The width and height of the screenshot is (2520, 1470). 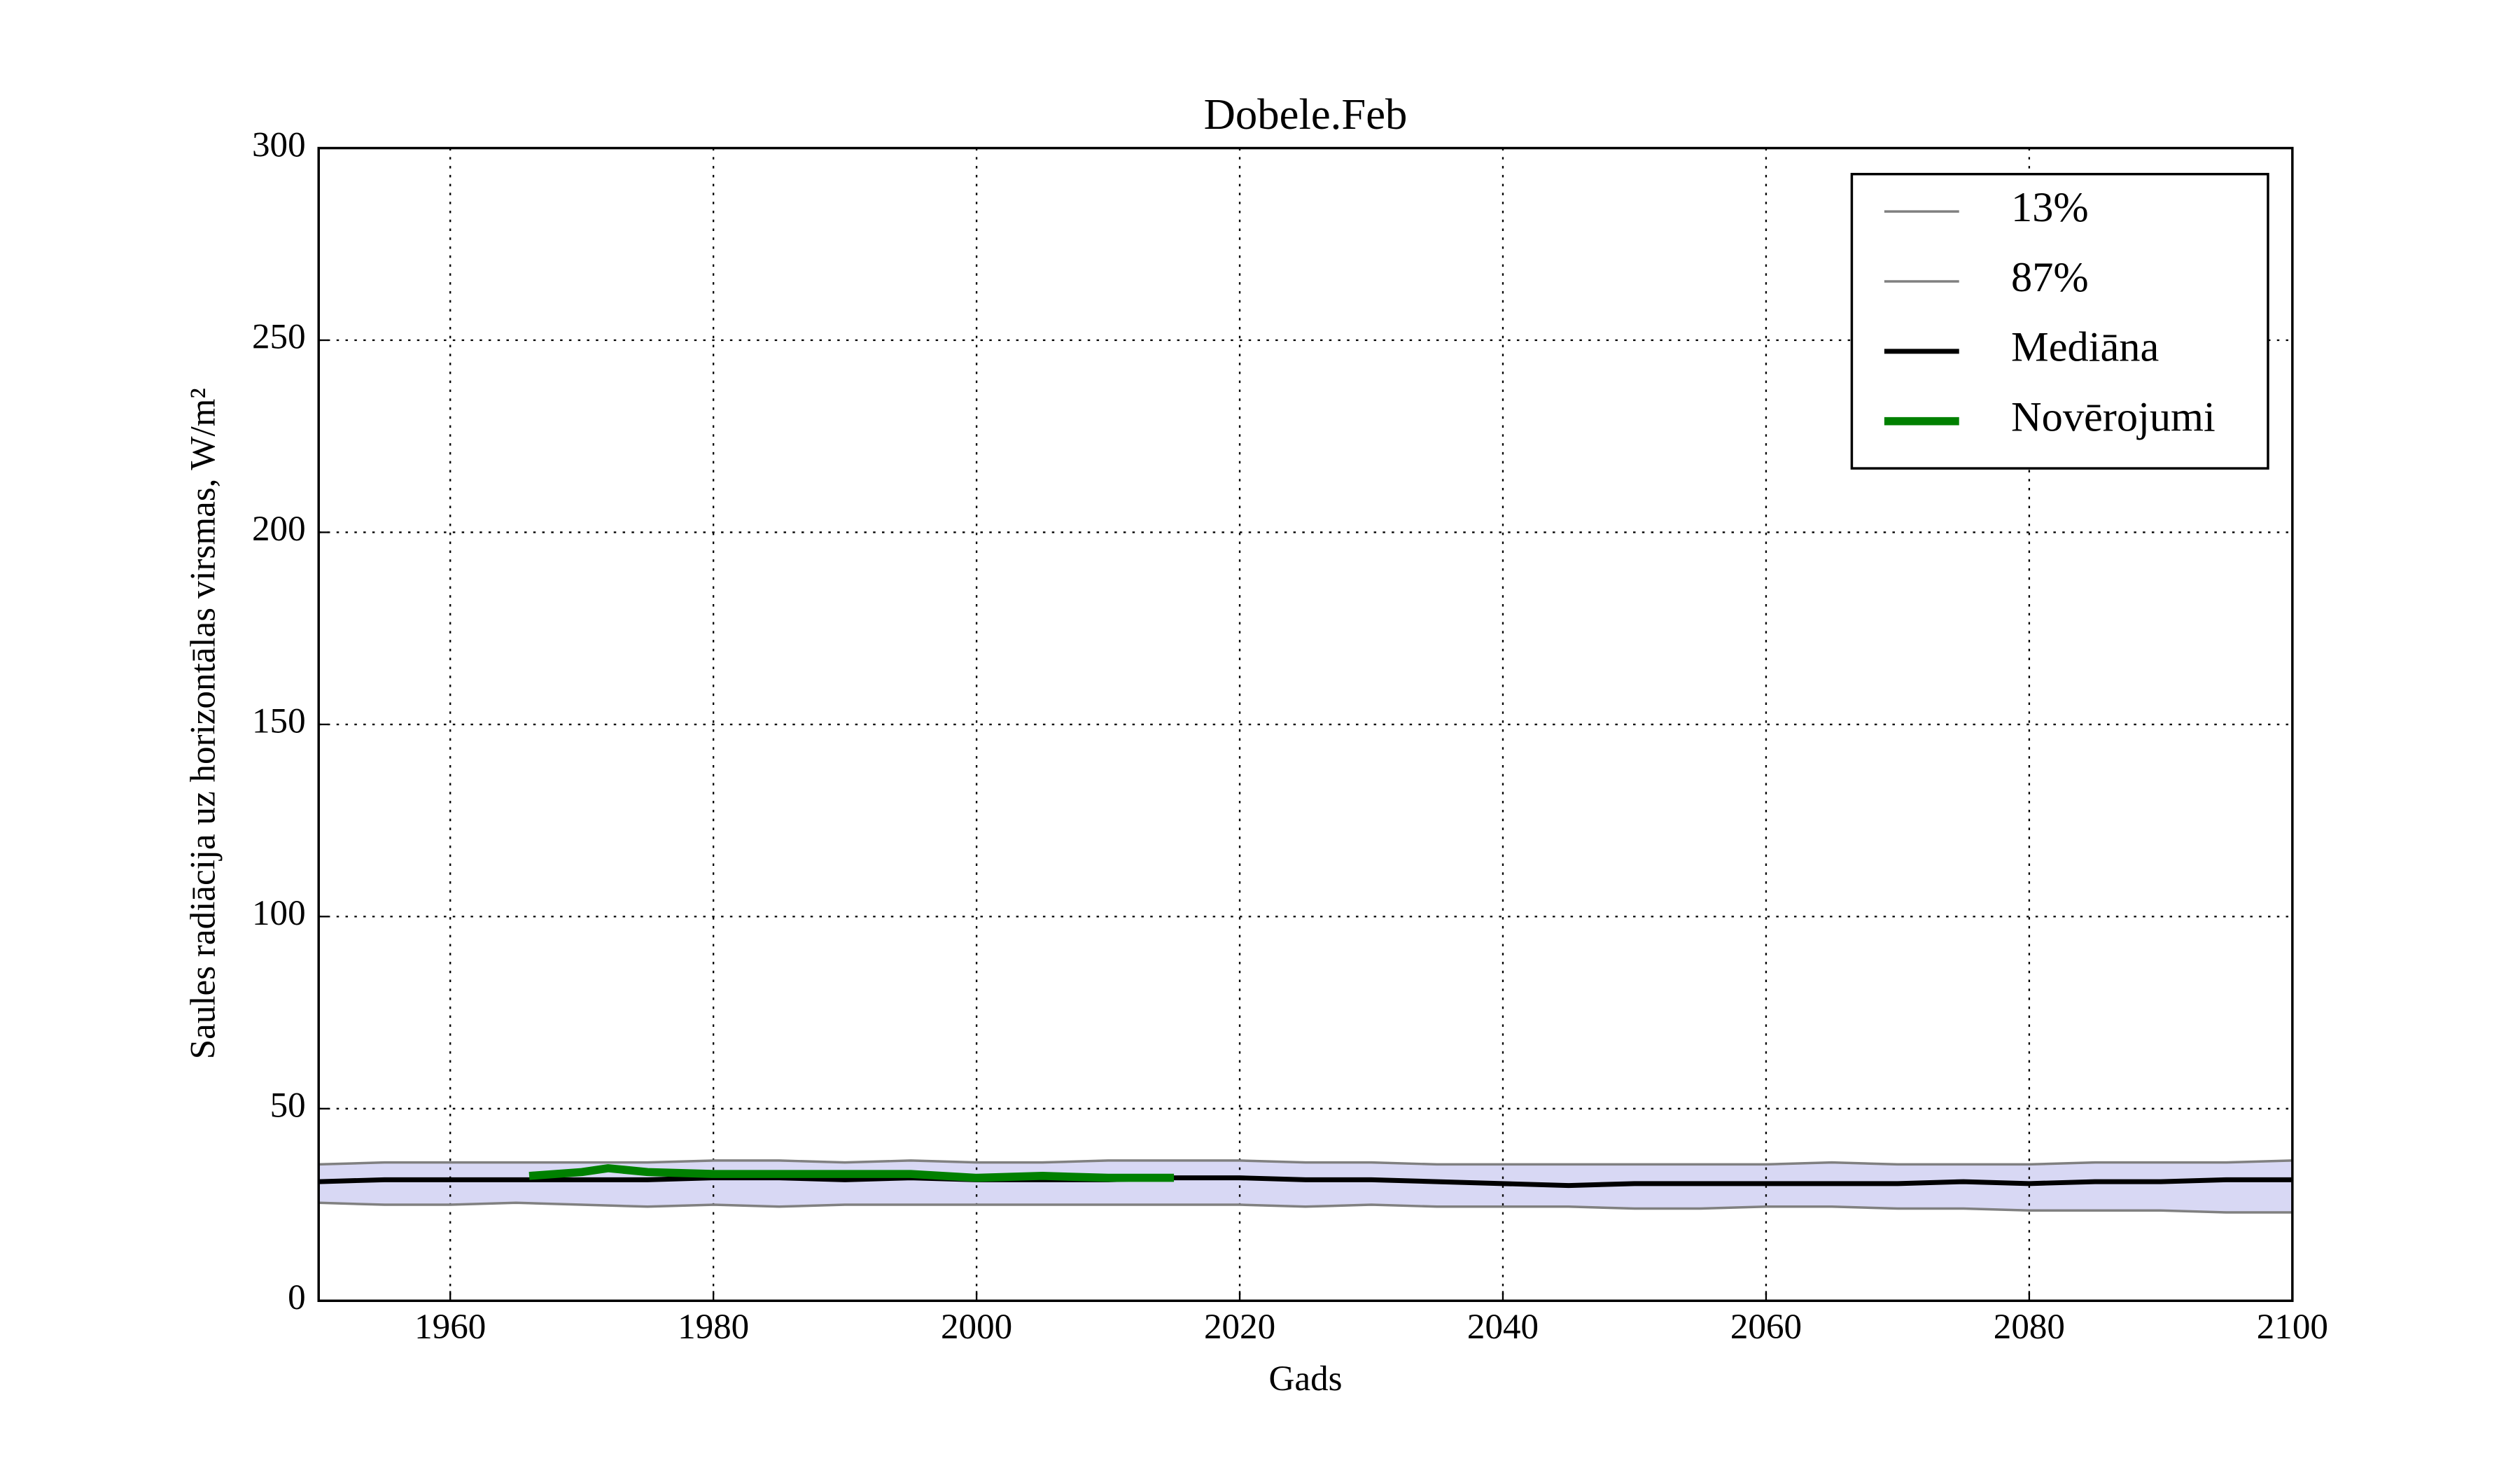 What do you see at coordinates (279, 144) in the screenshot?
I see `y-tick-label: 300` at bounding box center [279, 144].